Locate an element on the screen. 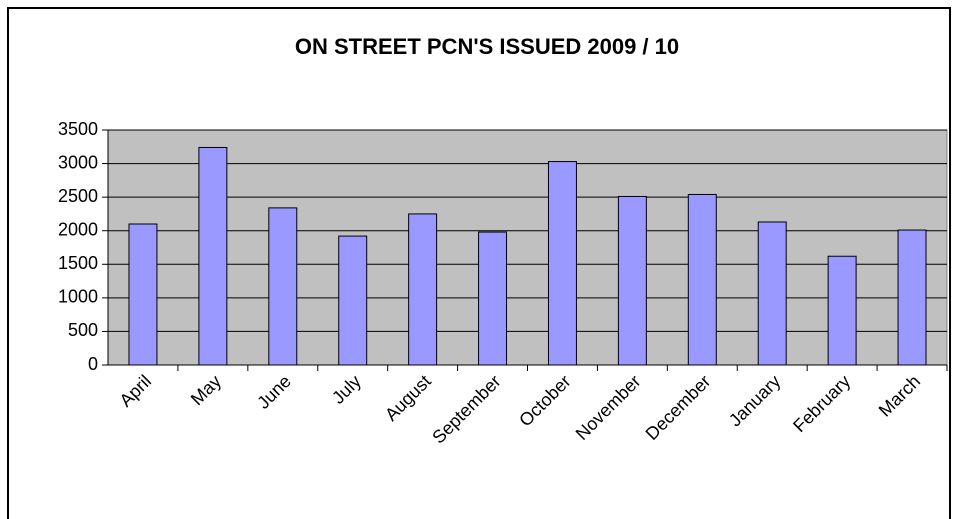 This screenshot has width=958, height=519. y-tick-label: 3000 is located at coordinates (78, 162).